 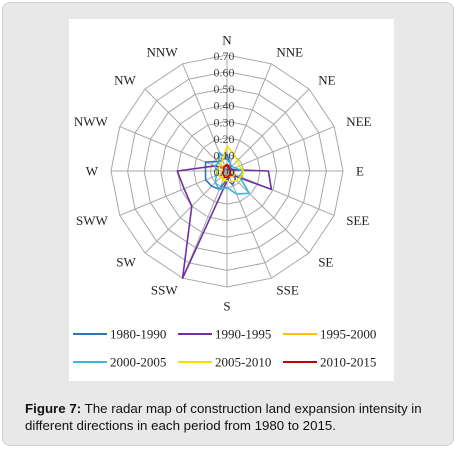 I want to click on tick-label: 0.60, so click(x=224, y=73).